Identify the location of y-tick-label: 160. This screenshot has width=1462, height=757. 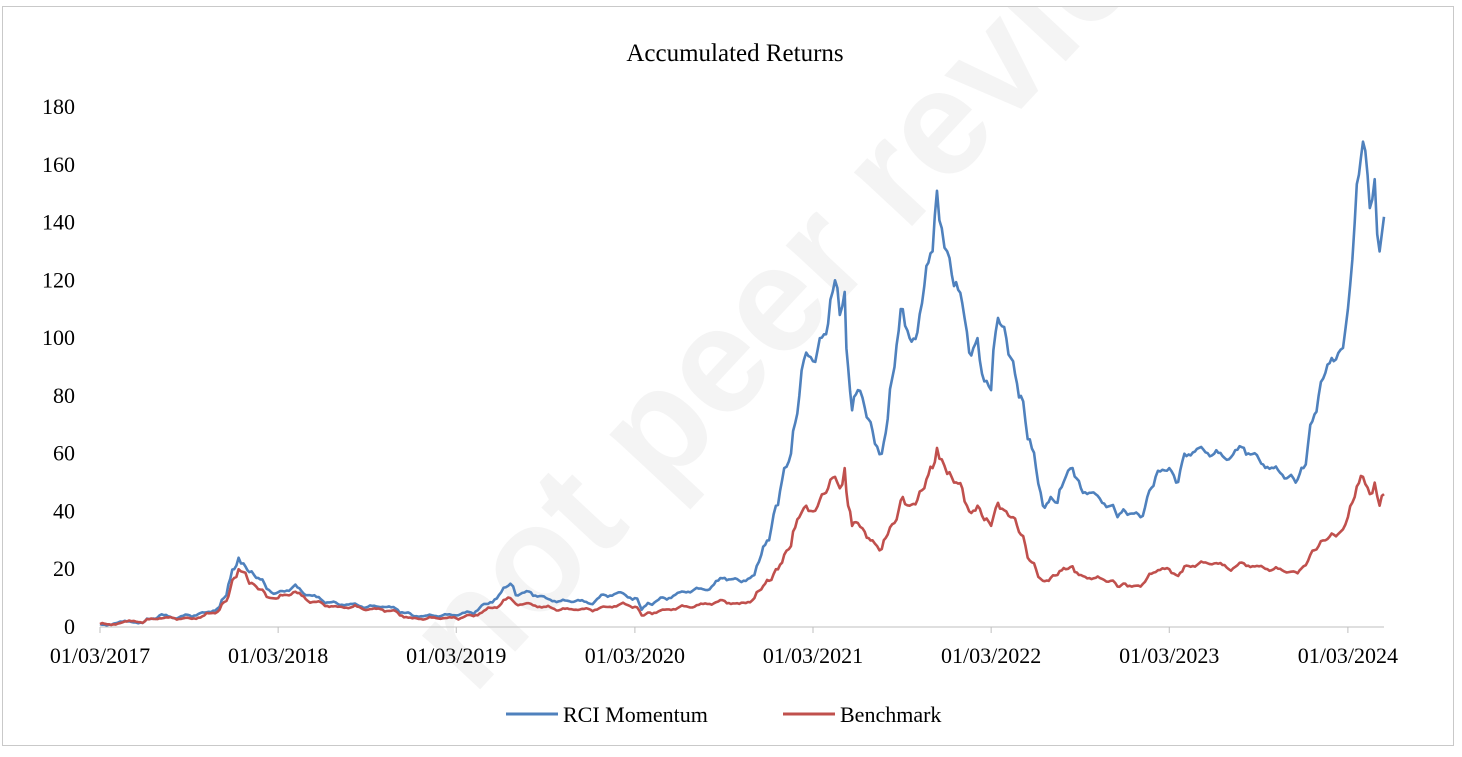
(58, 164).